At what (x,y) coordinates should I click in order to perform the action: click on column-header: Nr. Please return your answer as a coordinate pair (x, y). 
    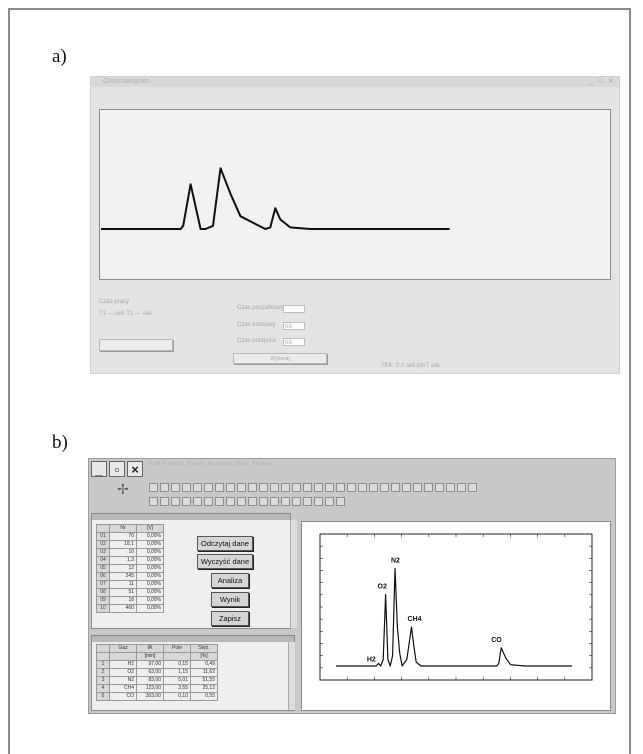
    Looking at the image, I should click on (123, 528).